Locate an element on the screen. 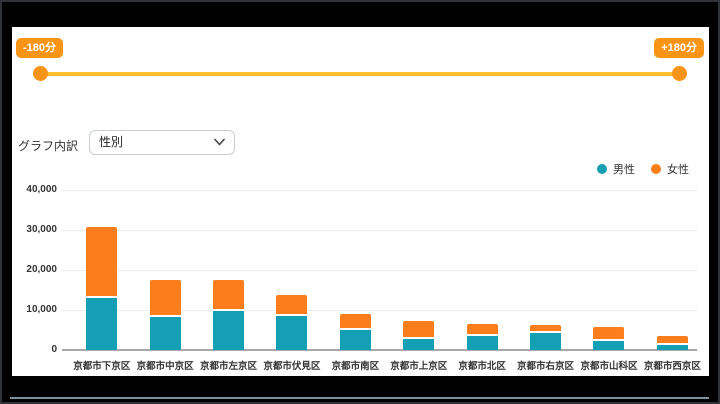 The width and height of the screenshot is (720, 404). x-tick-label: 京都市右京区 is located at coordinates (546, 366).